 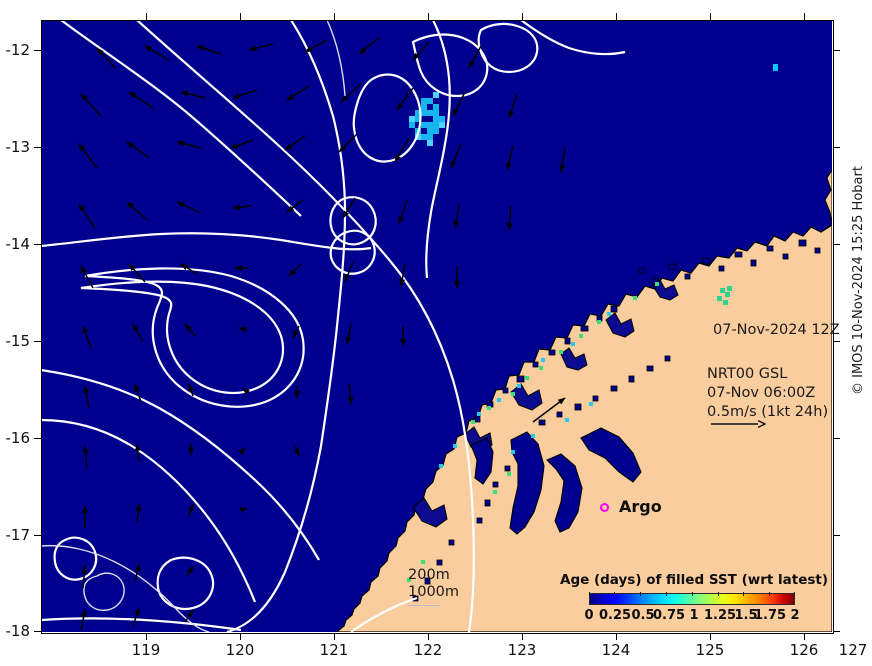 I want to click on x-tick-label: 122, so click(x=428, y=650).